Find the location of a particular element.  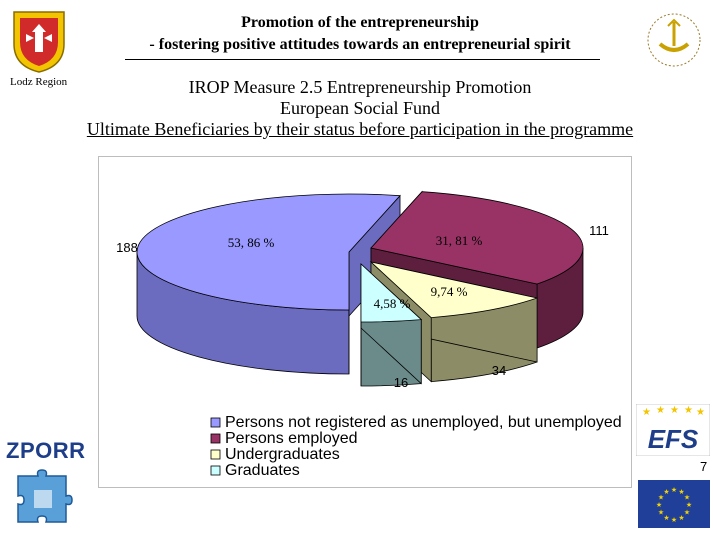

legend-label: Persons employed is located at coordinates (291, 438).